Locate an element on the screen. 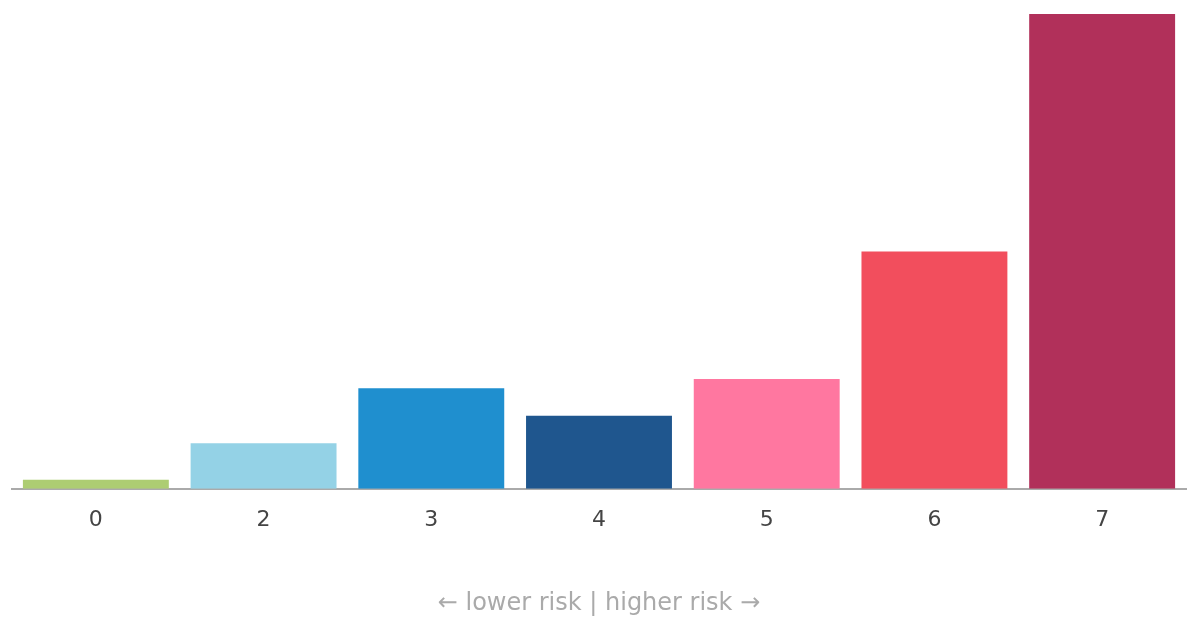  x-tick-label: 4 is located at coordinates (599, 518).